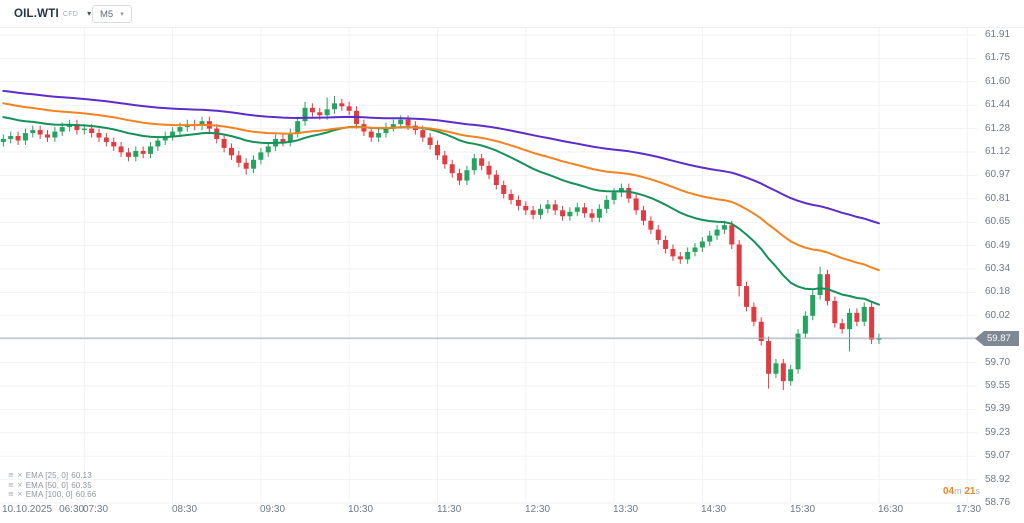 This screenshot has width=1024, height=523. What do you see at coordinates (998, 81) in the screenshot?
I see `price-axis-label: 61.60` at bounding box center [998, 81].